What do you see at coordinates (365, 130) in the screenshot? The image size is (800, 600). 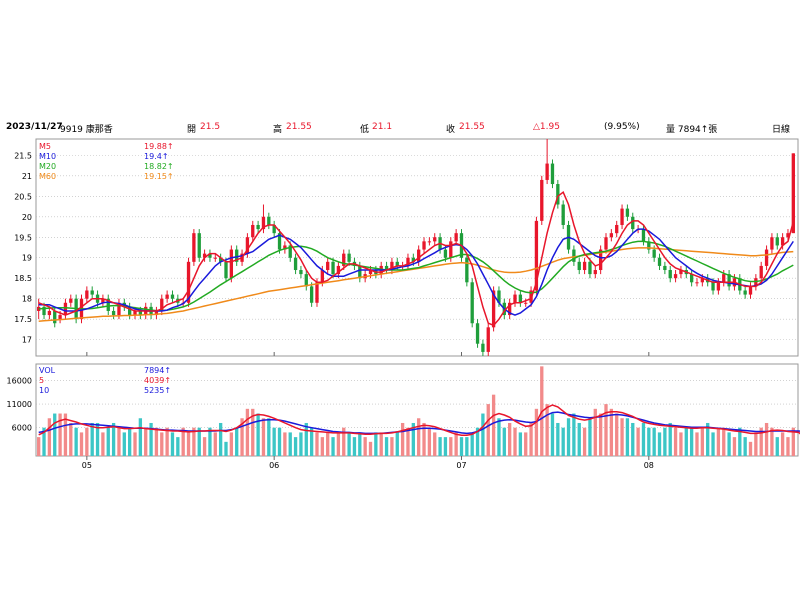 I see `low-label: 低` at bounding box center [365, 130].